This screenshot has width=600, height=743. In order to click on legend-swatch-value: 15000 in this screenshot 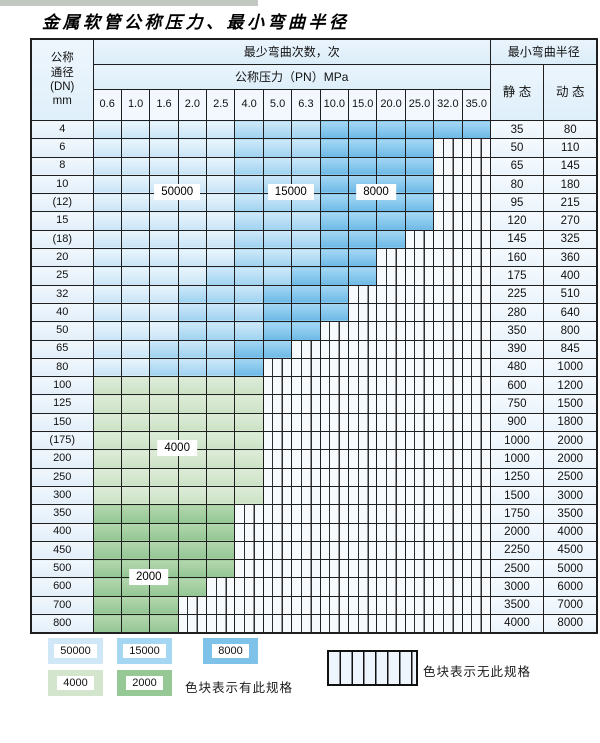, I will do `click(144, 651)`.